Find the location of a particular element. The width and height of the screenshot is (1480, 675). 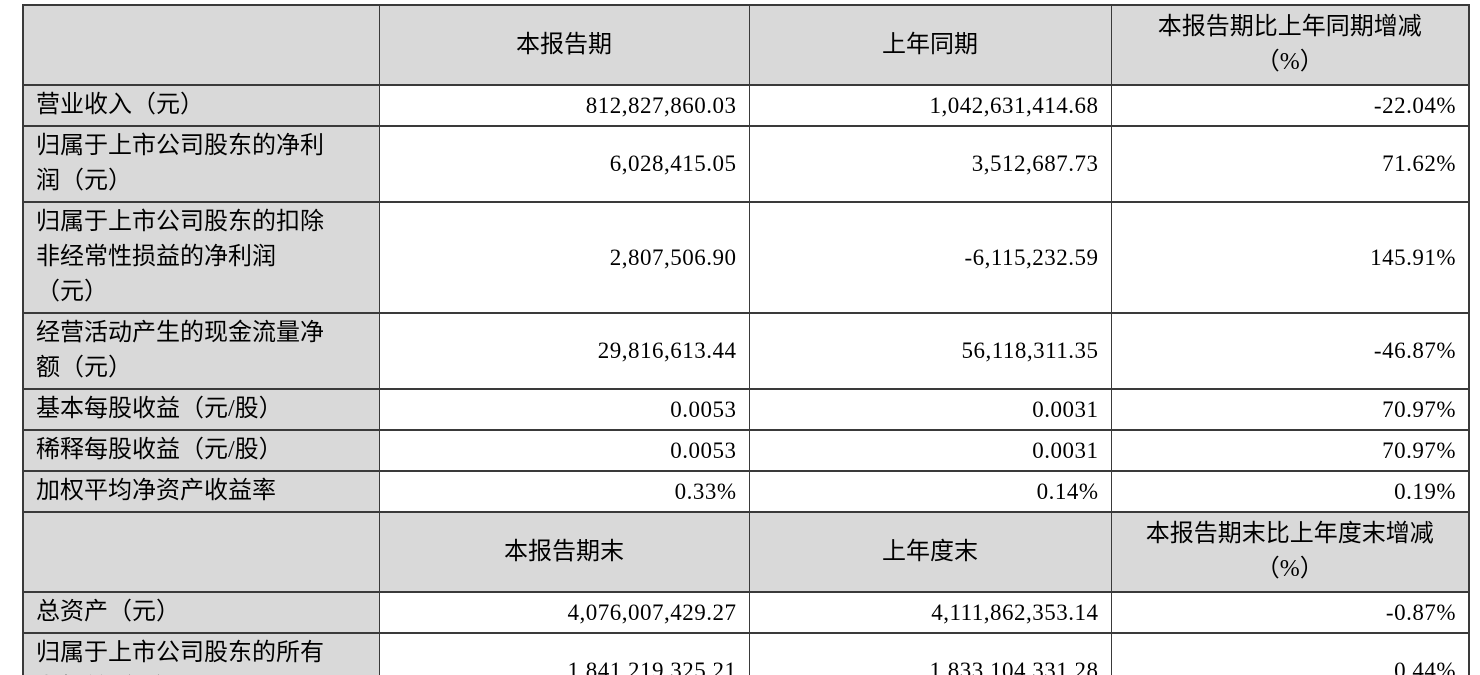

prior-period-cell: 4,111,862,353.14 is located at coordinates (930, 612).